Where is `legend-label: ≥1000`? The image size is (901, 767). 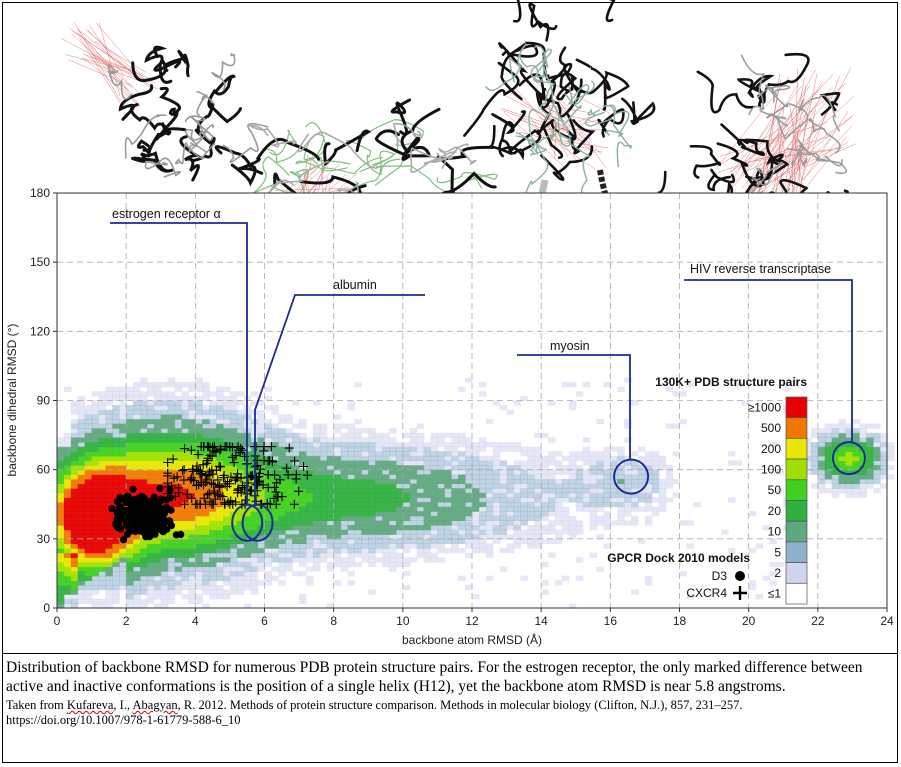
legend-label: ≥1000 is located at coordinates (765, 407).